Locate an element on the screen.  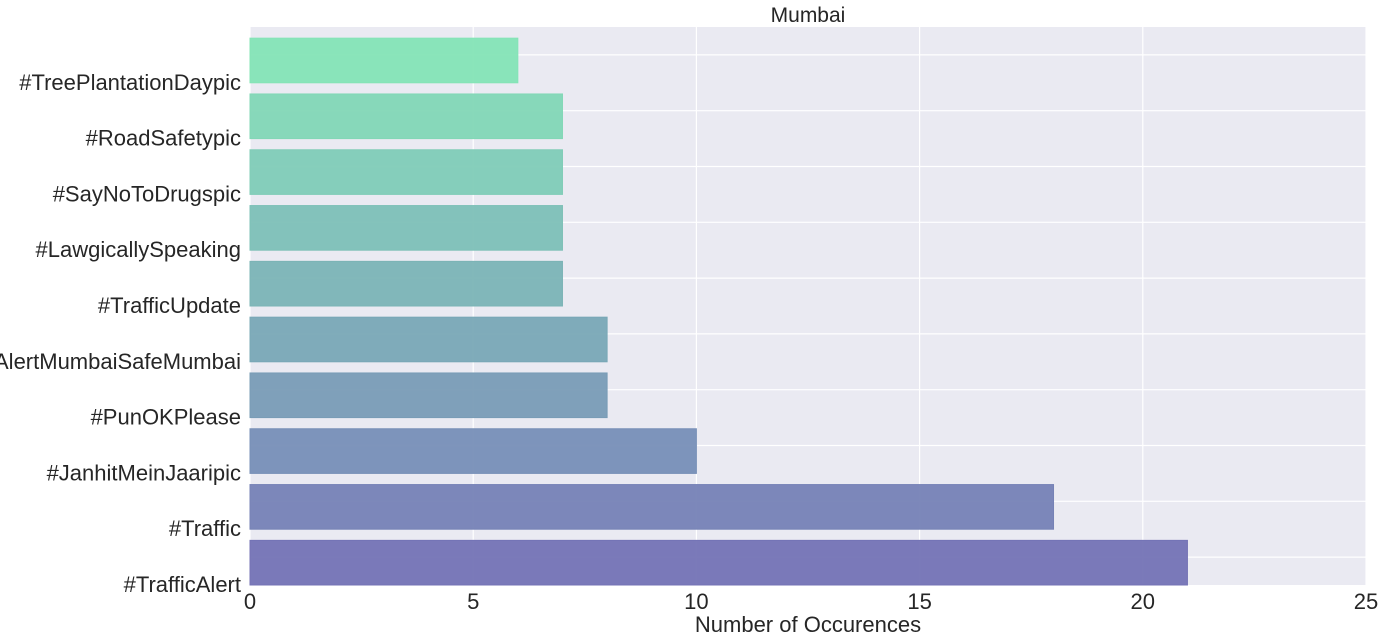
x-tick-label: 0 is located at coordinates (250, 601).